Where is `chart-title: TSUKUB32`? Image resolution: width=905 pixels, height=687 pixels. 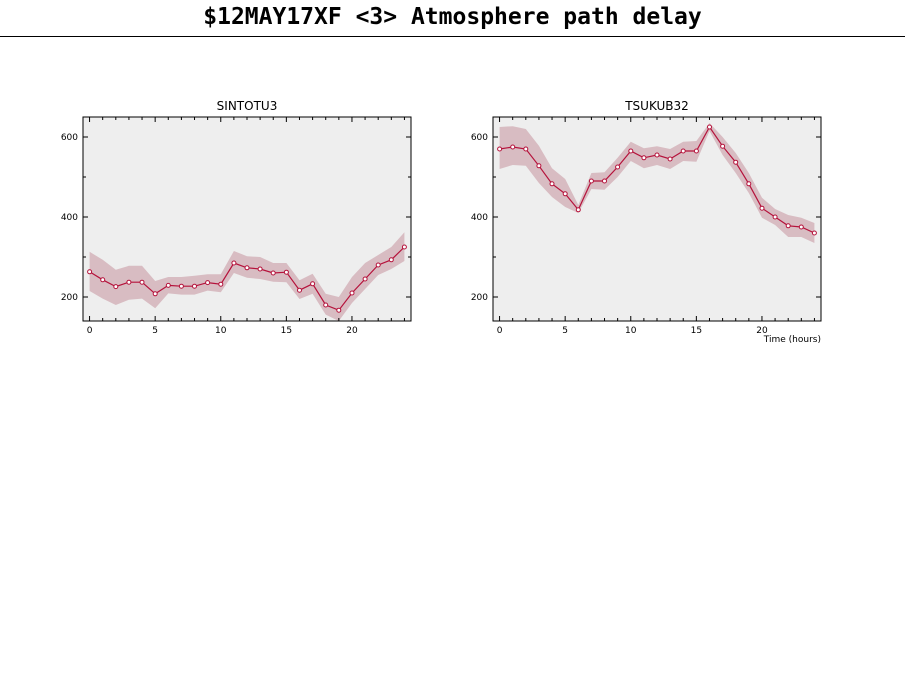 chart-title: TSUKUB32 is located at coordinates (656, 106).